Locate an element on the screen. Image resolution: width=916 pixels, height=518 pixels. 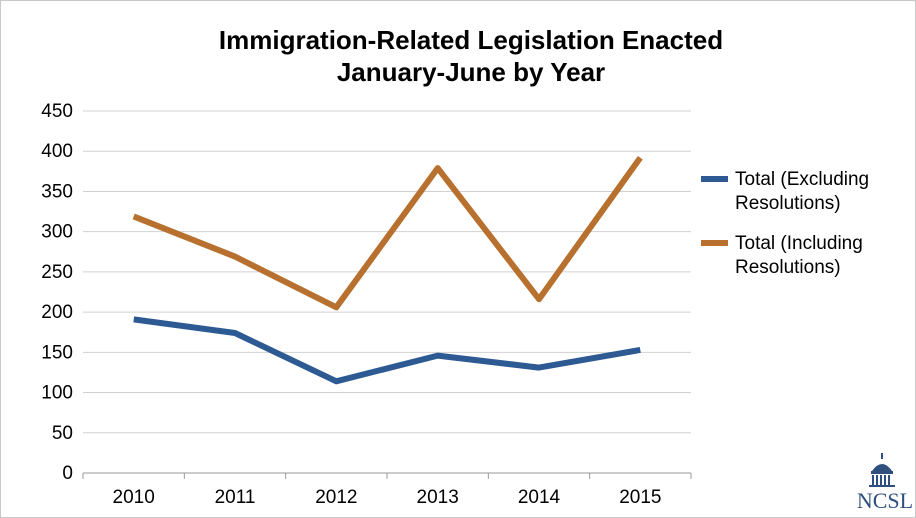
x-tick-label: 2010 is located at coordinates (134, 497).